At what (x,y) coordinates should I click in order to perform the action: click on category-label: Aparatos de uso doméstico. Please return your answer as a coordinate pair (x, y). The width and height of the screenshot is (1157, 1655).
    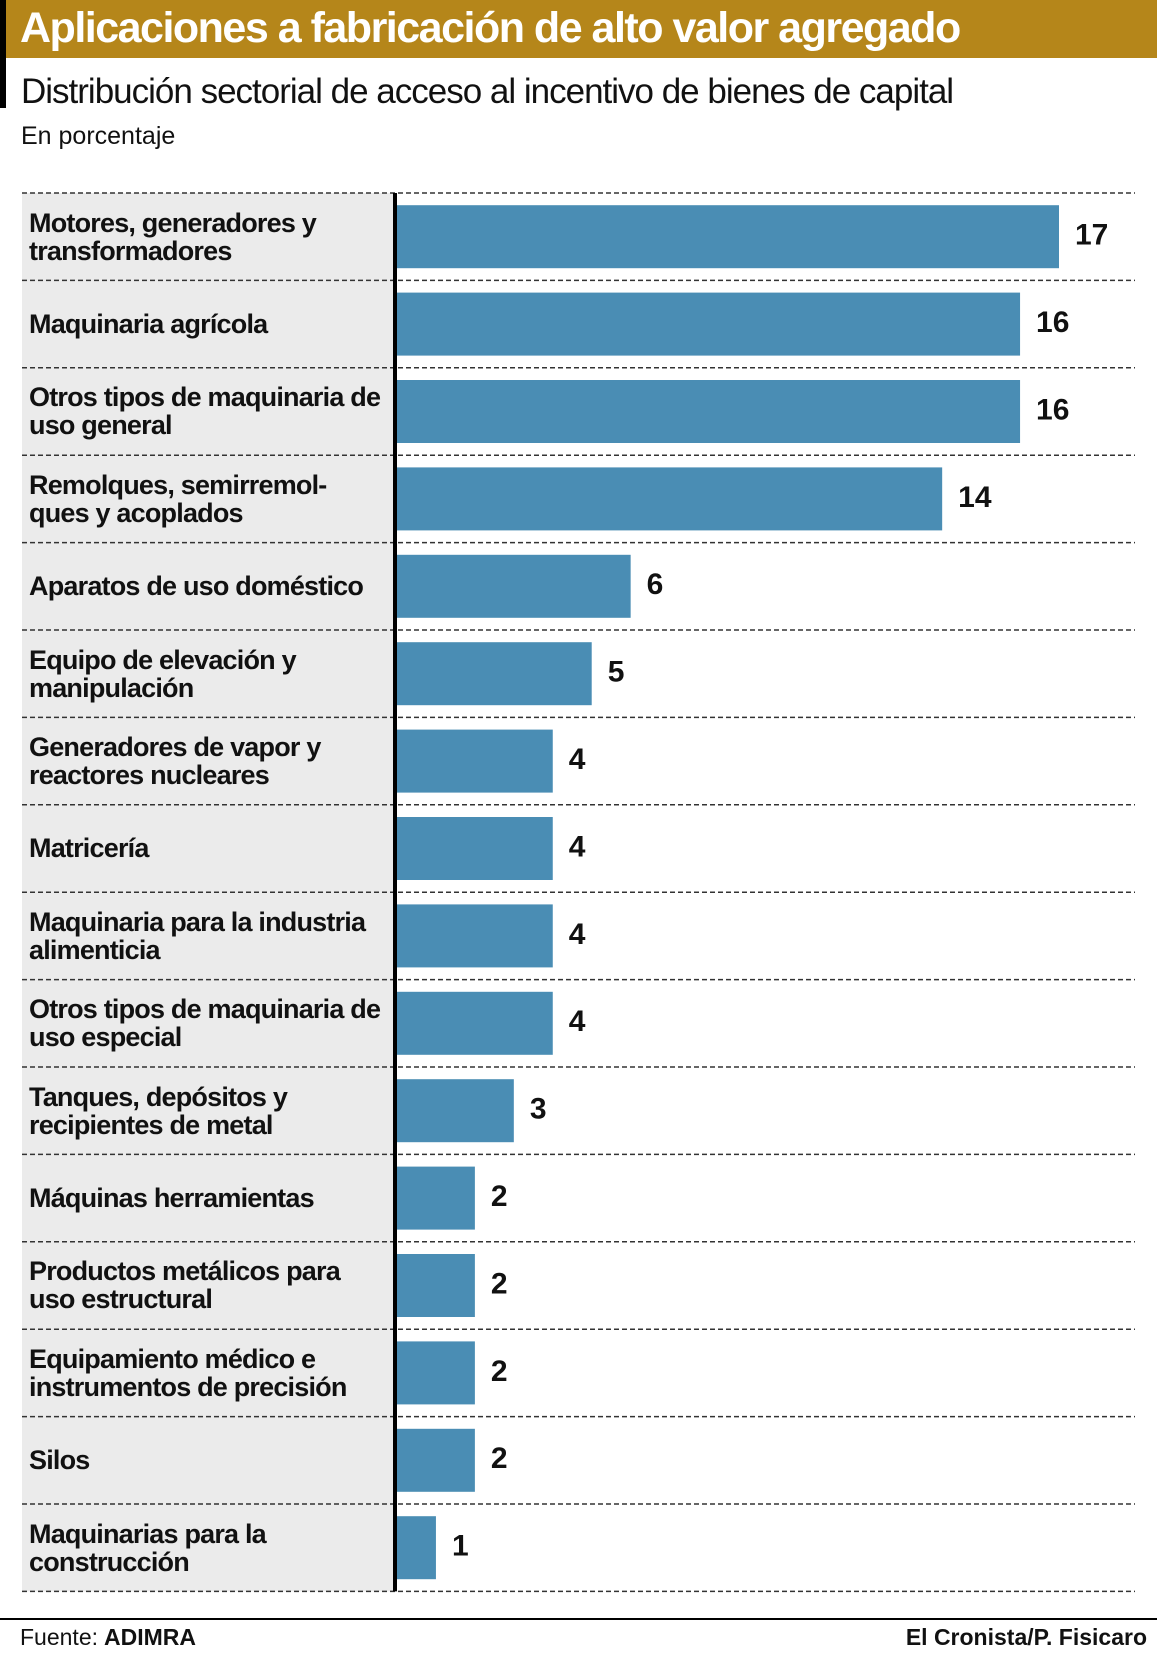
    Looking at the image, I should click on (196, 586).